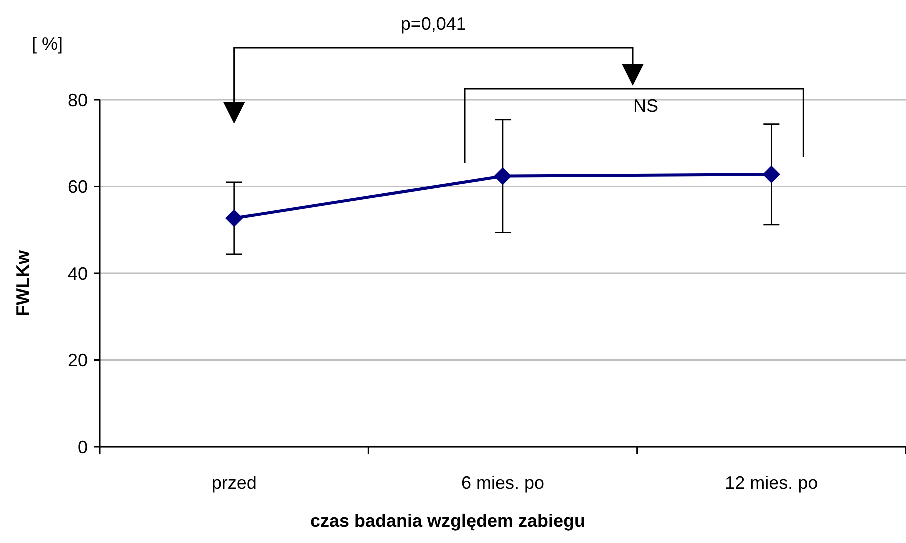  What do you see at coordinates (448, 521) in the screenshot?
I see `x-axis-title: czas badania względem zabiegu` at bounding box center [448, 521].